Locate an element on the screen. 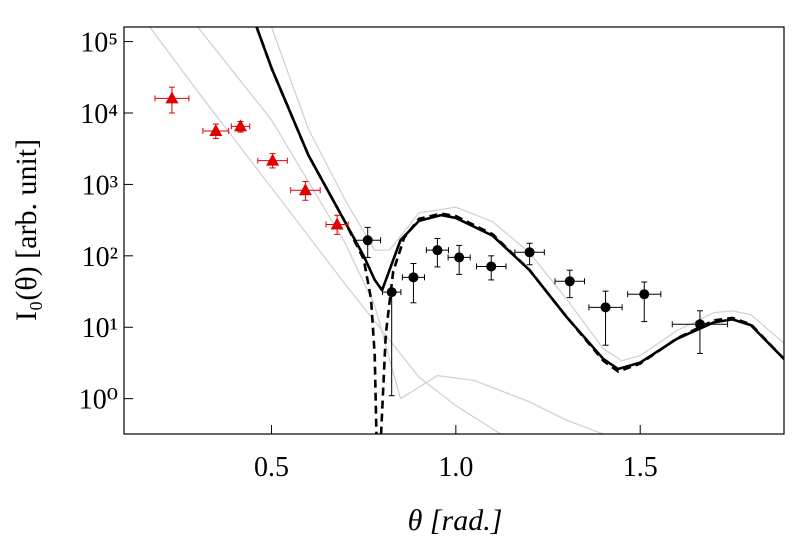 This screenshot has height=556, width=793. y-tick-label: 10² is located at coordinates (100, 257).